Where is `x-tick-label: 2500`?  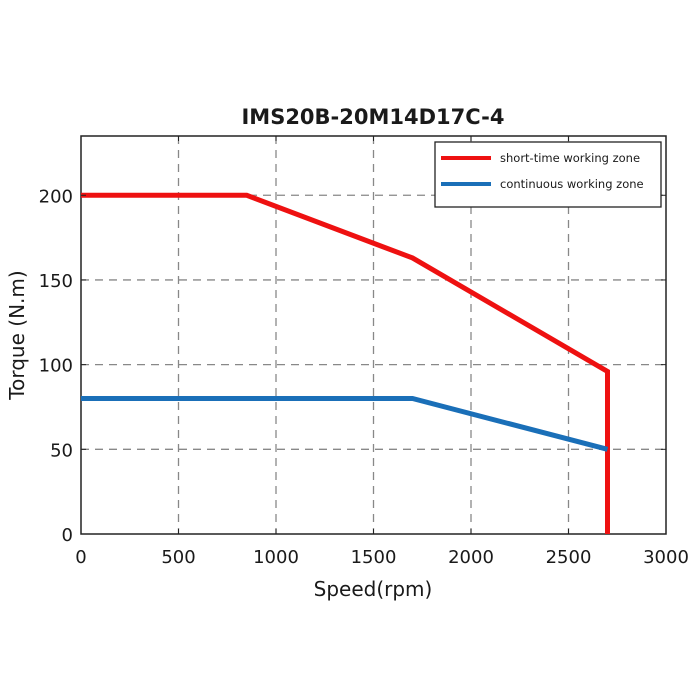 x-tick-label: 2500 is located at coordinates (569, 557).